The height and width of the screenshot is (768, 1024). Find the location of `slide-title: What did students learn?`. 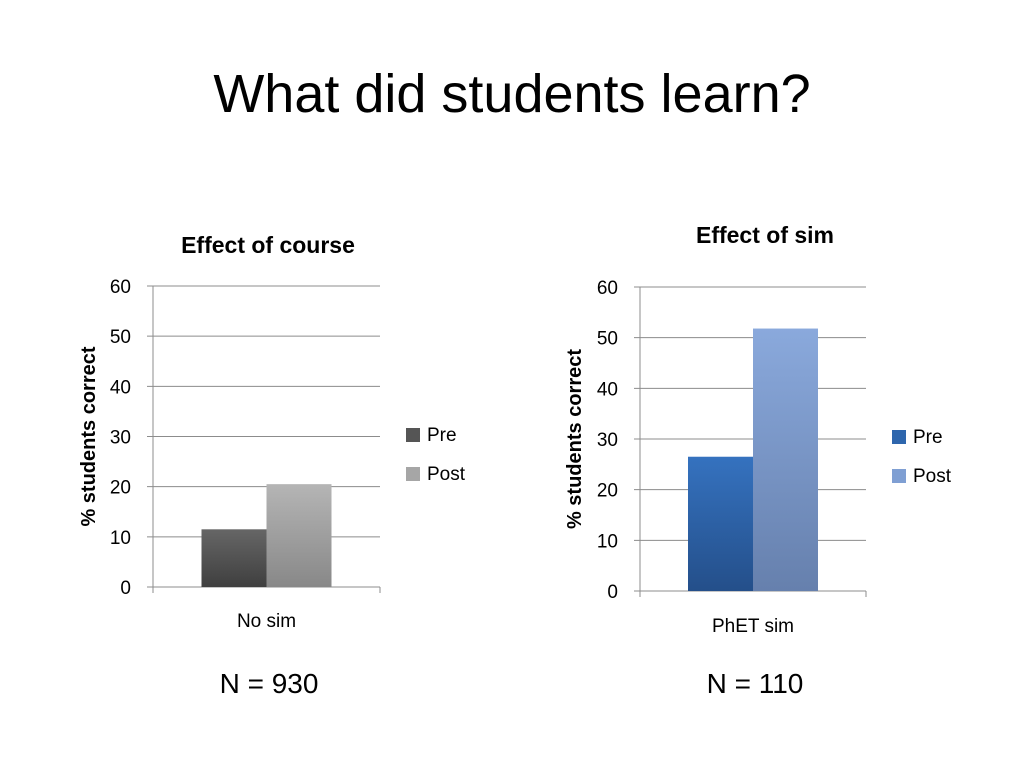

slide-title: What did students learn? is located at coordinates (512, 94).